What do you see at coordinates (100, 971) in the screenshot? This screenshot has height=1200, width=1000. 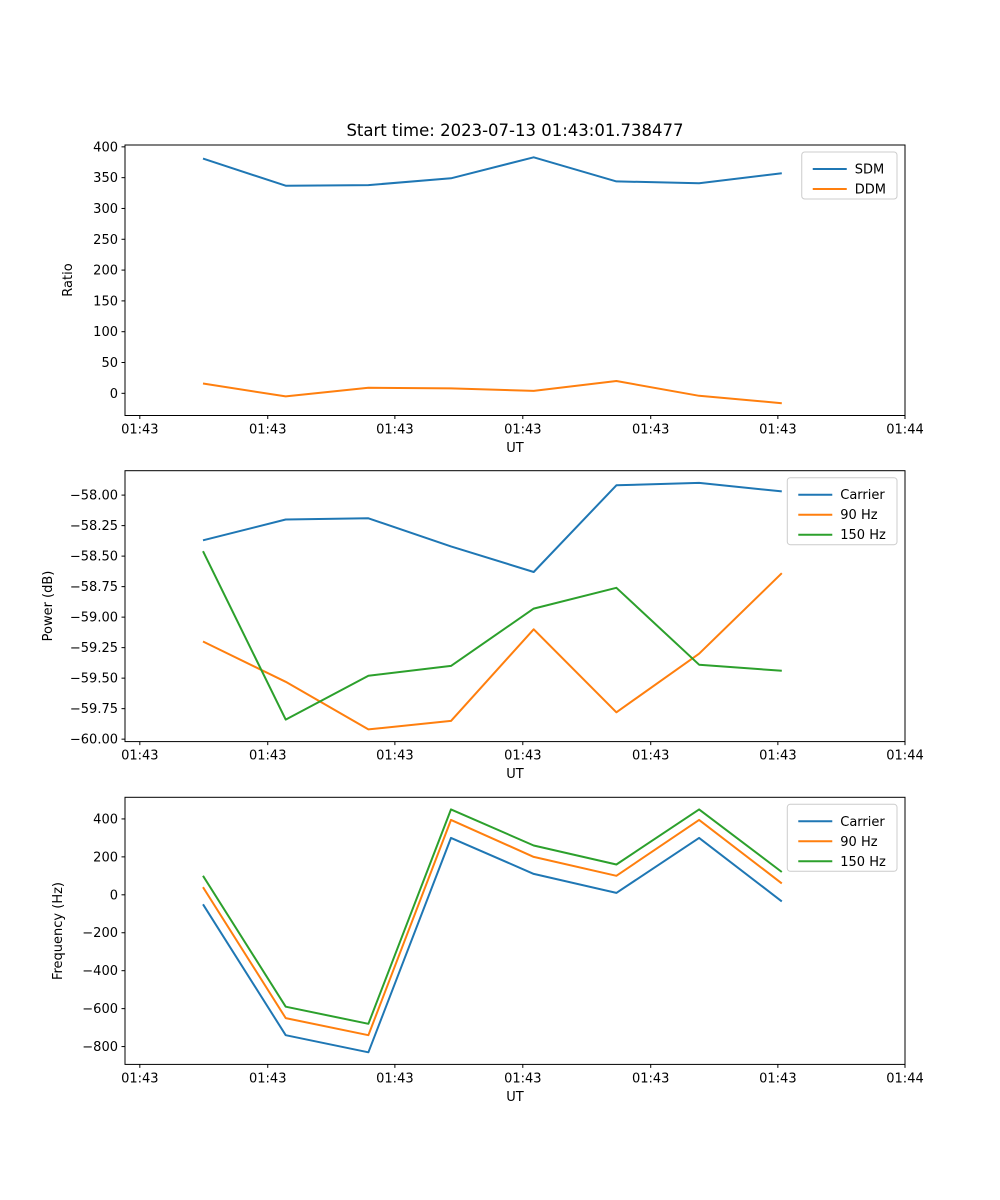 I see `y-tick-label: −400` at bounding box center [100, 971].